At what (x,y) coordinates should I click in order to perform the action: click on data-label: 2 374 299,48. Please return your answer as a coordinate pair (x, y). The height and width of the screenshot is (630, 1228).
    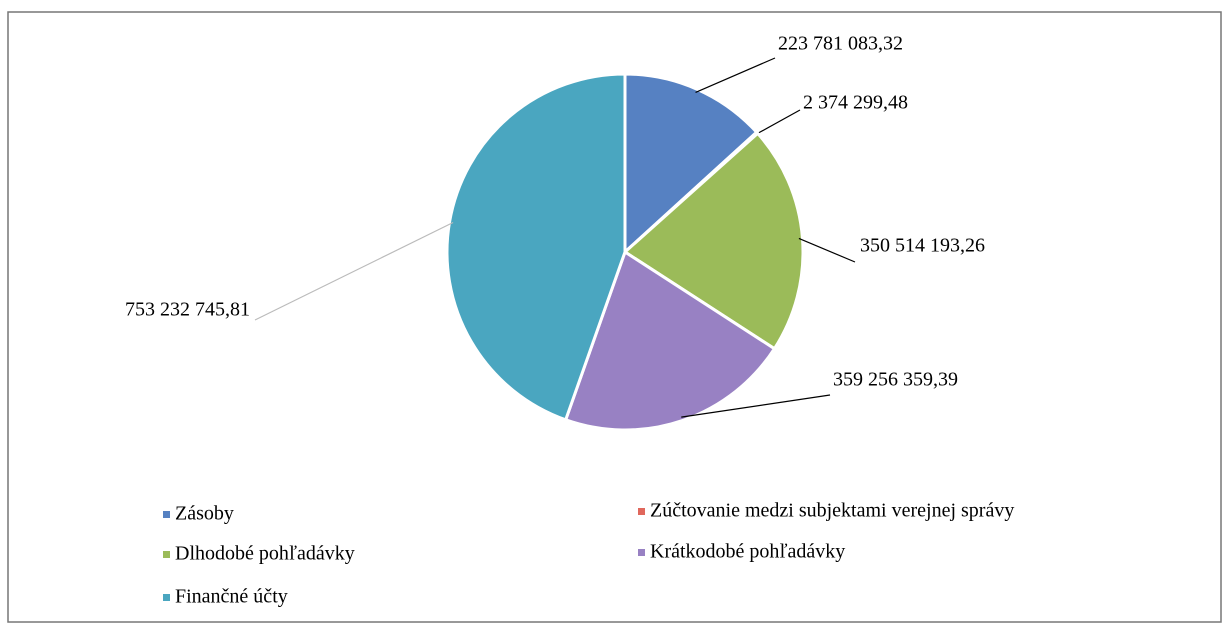
    Looking at the image, I should click on (855, 103).